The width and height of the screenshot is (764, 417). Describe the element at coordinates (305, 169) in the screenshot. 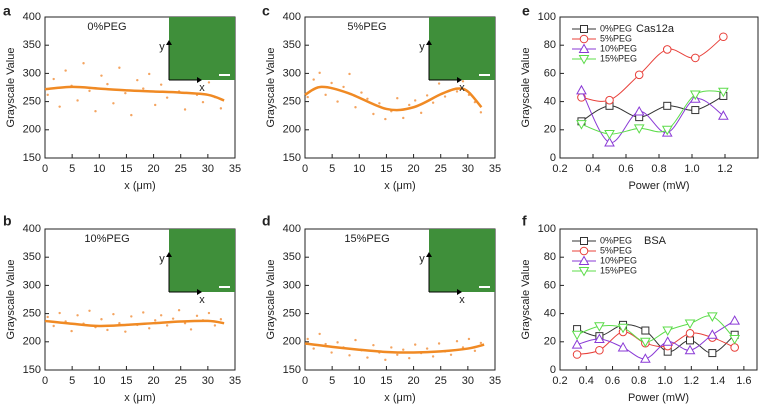

I see `x-tick-label: 0` at that location.